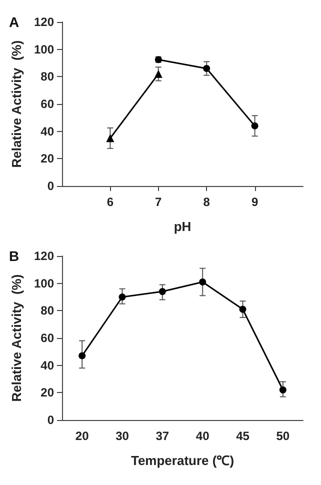  Describe the element at coordinates (203, 436) in the screenshot. I see `x-tick-label: 40` at that location.